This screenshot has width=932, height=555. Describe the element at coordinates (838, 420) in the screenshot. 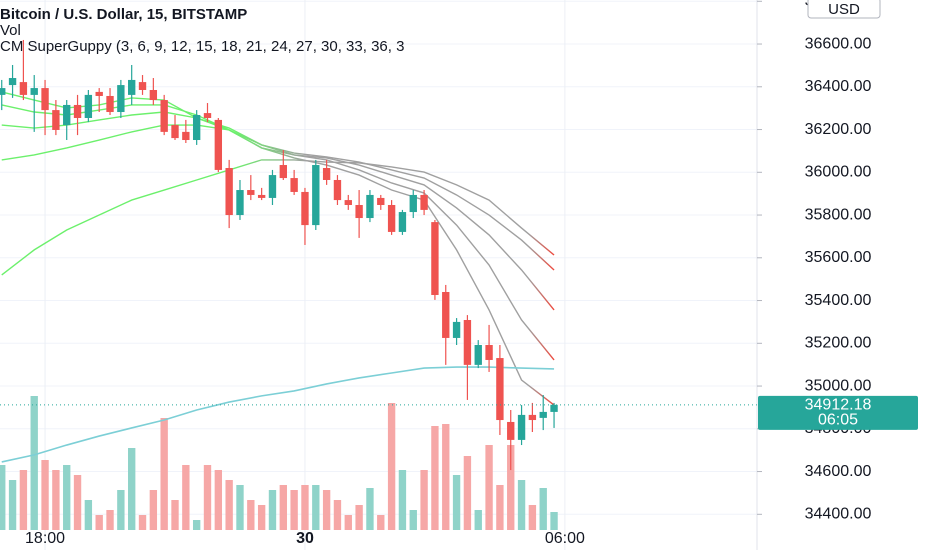

I see `countdown: 06:05` at that location.